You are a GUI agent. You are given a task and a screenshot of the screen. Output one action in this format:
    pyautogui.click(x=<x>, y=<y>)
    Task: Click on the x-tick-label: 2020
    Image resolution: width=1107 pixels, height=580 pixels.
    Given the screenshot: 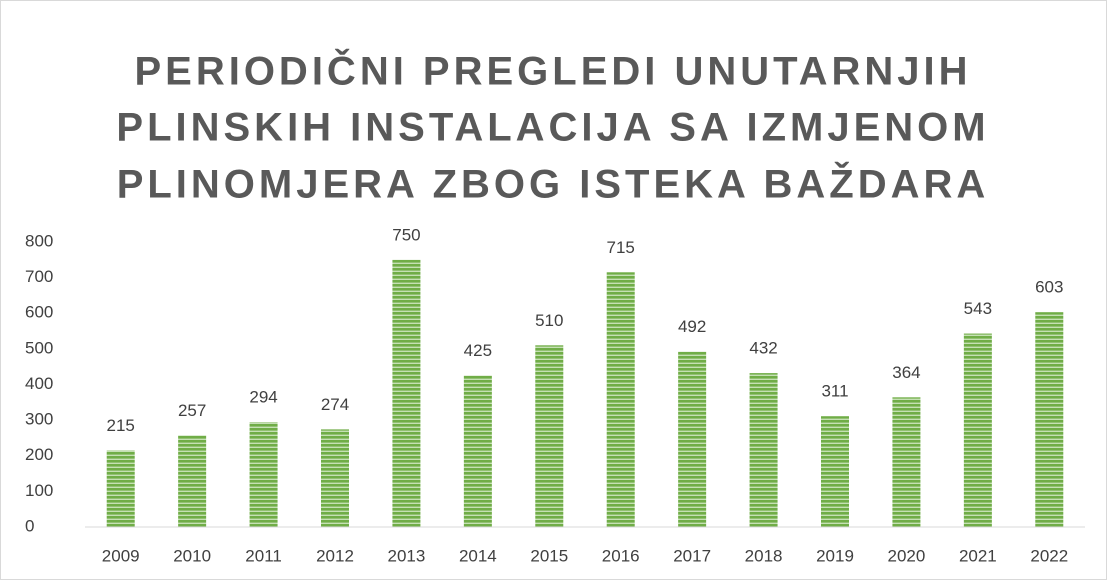 What is the action you would take?
    pyautogui.click(x=907, y=555)
    